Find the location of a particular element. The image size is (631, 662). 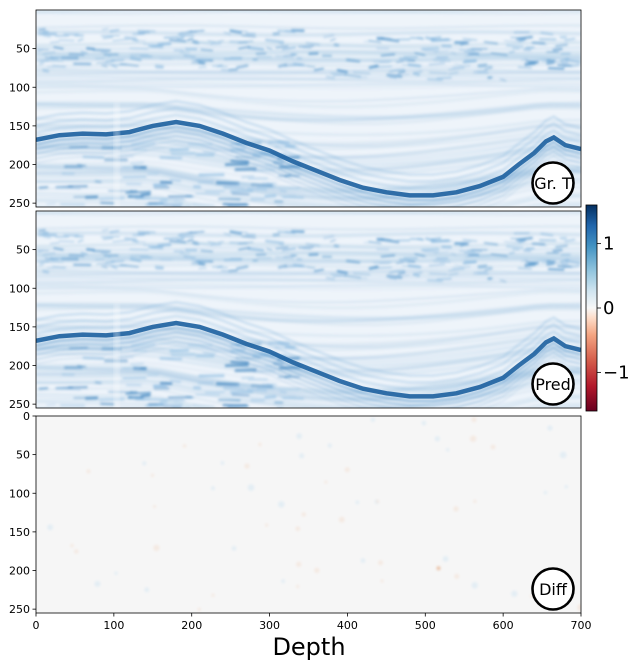

x-tick-label: 100 is located at coordinates (113, 625).